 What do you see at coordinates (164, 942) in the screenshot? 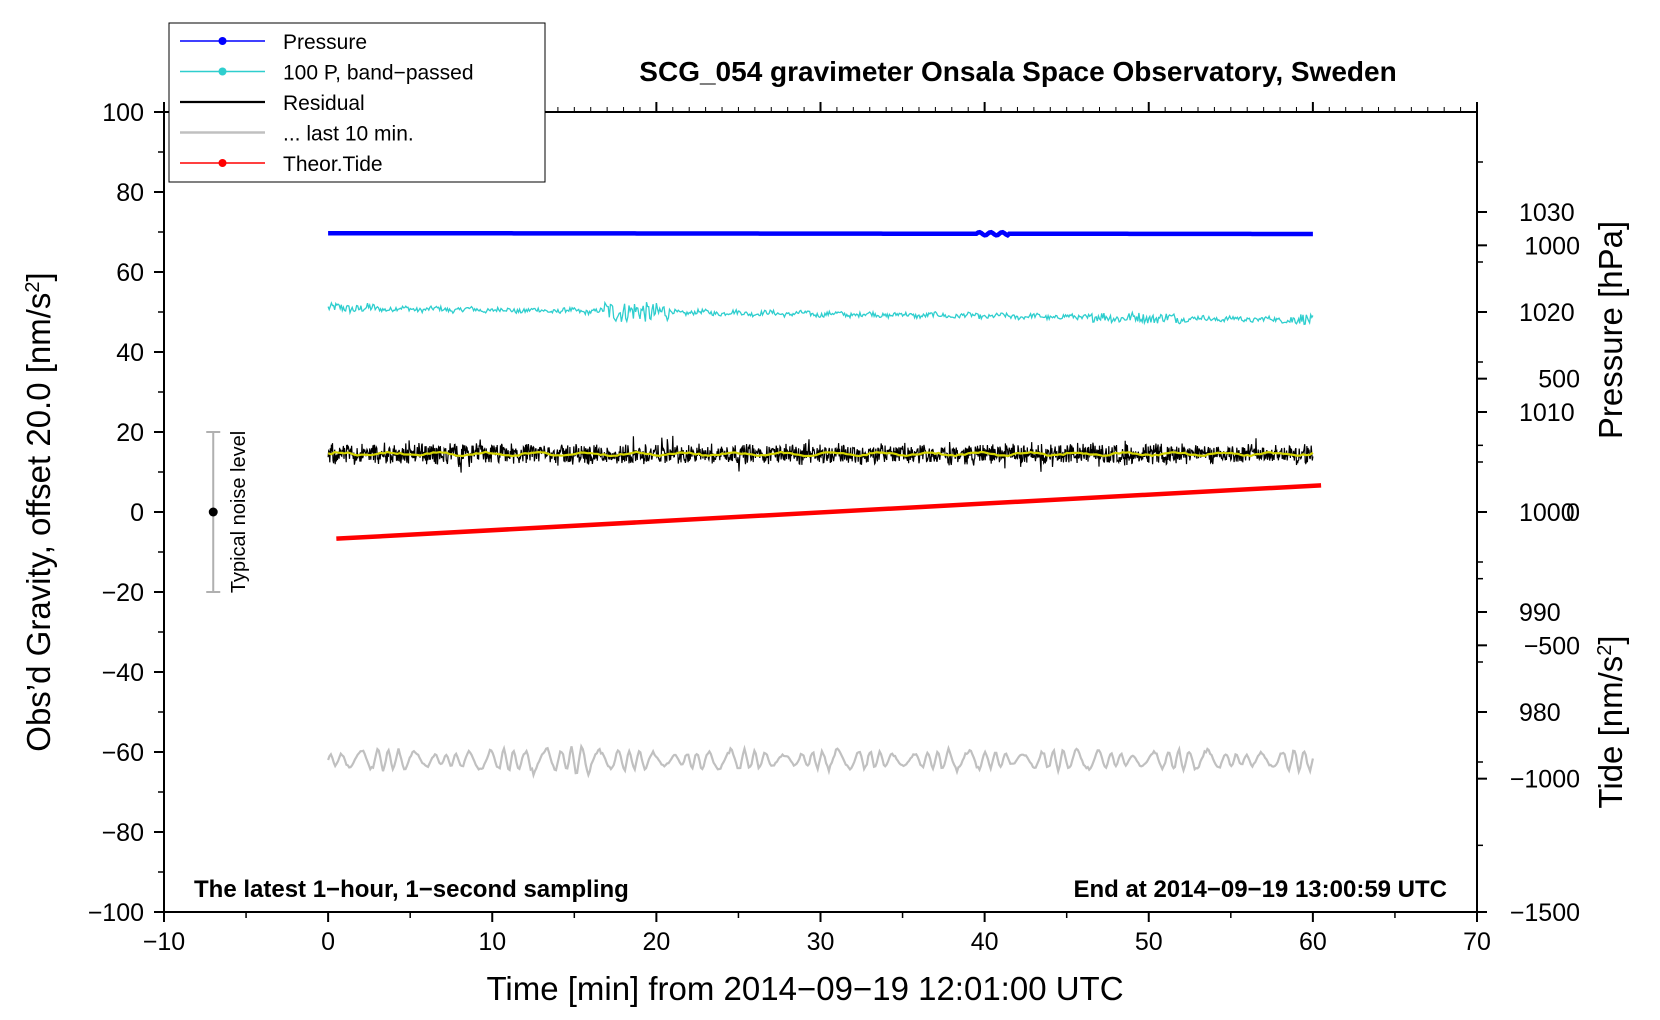
I see `x-tick-label: −10` at bounding box center [164, 942].